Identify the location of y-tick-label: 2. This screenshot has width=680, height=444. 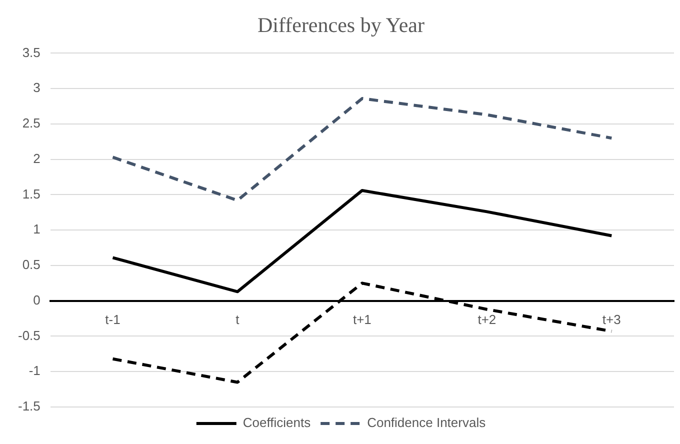
(36, 158).